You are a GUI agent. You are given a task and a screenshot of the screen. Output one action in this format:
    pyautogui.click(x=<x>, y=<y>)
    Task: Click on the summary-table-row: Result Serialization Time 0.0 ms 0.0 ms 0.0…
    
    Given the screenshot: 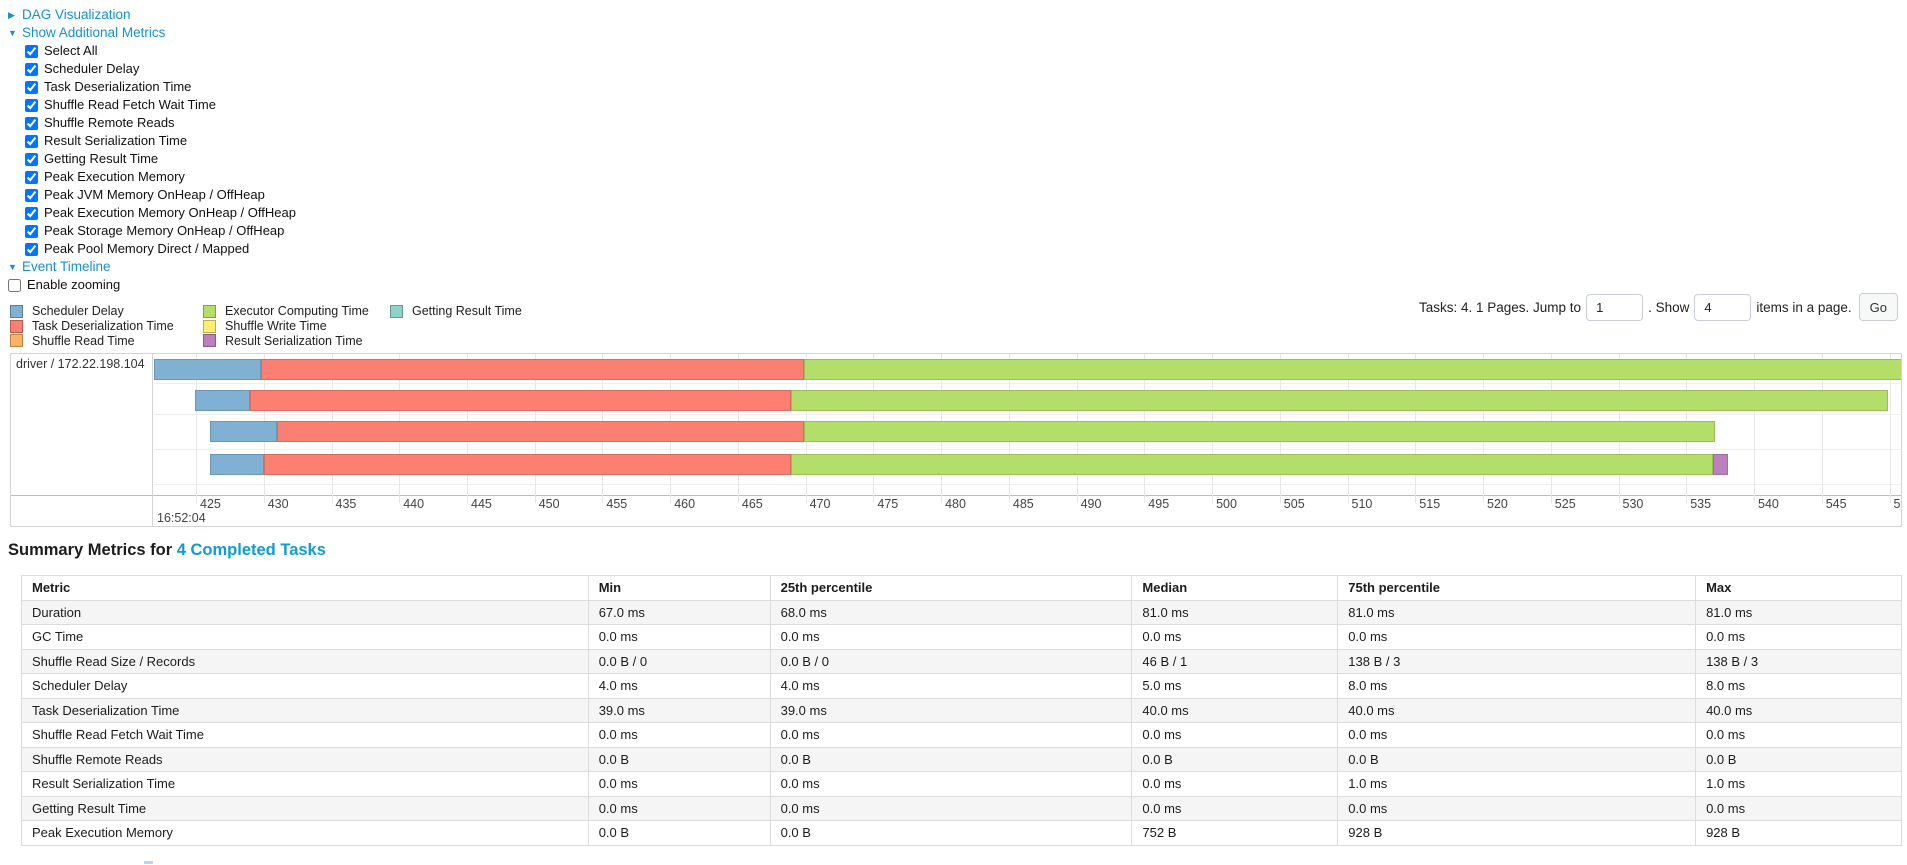 What is the action you would take?
    pyautogui.click(x=961, y=784)
    